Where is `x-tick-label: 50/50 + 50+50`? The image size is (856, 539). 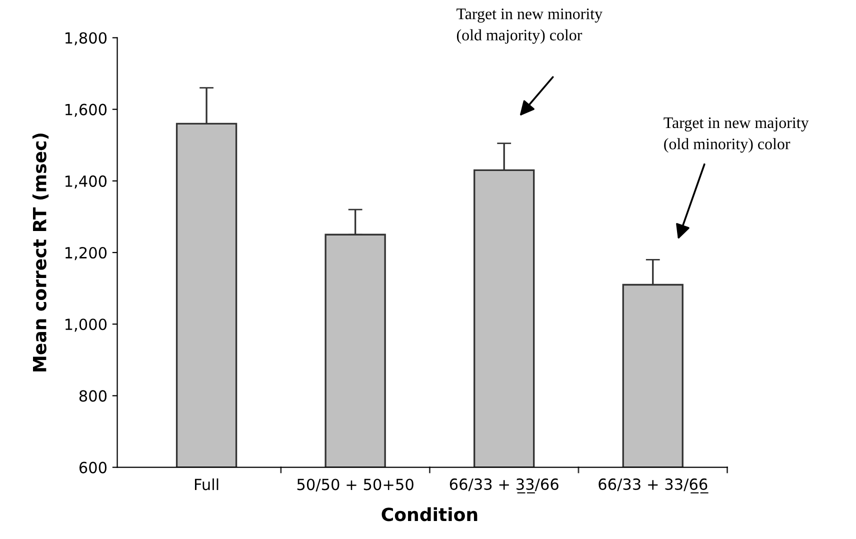 x-tick-label: 50/50 + 50+50 is located at coordinates (355, 485).